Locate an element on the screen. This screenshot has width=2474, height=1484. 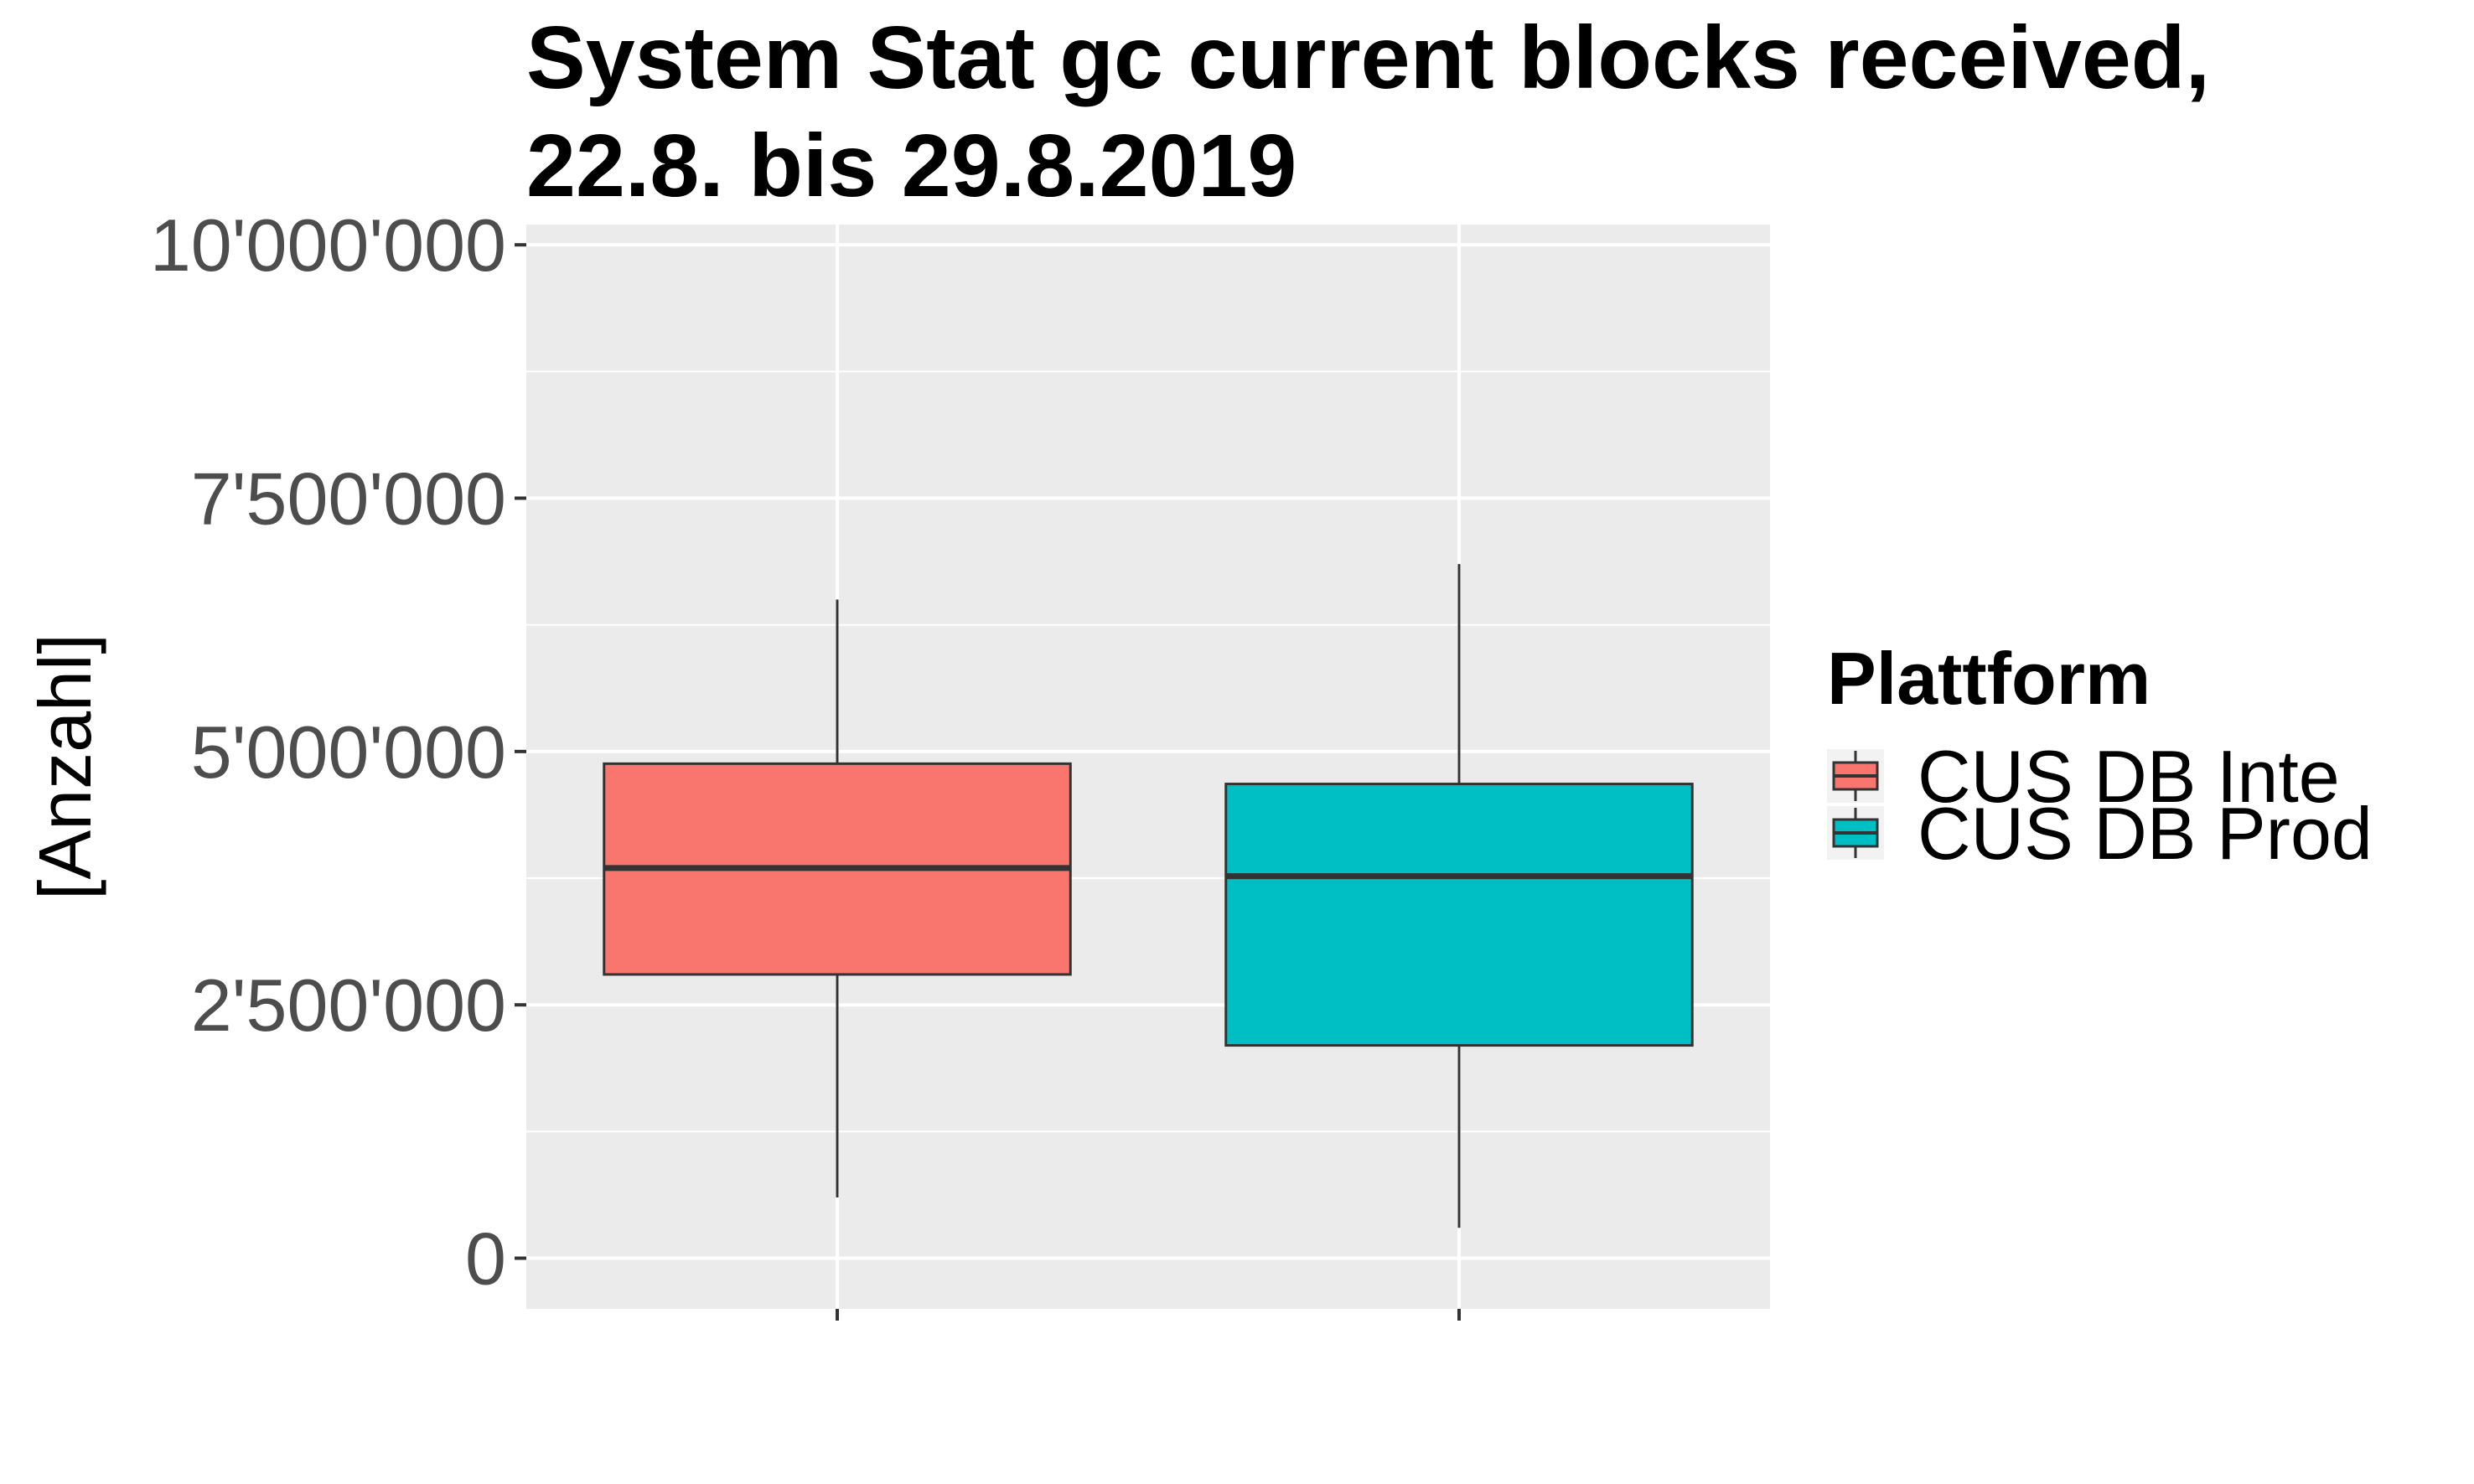
x-axis is located at coordinates (1148, 1315).